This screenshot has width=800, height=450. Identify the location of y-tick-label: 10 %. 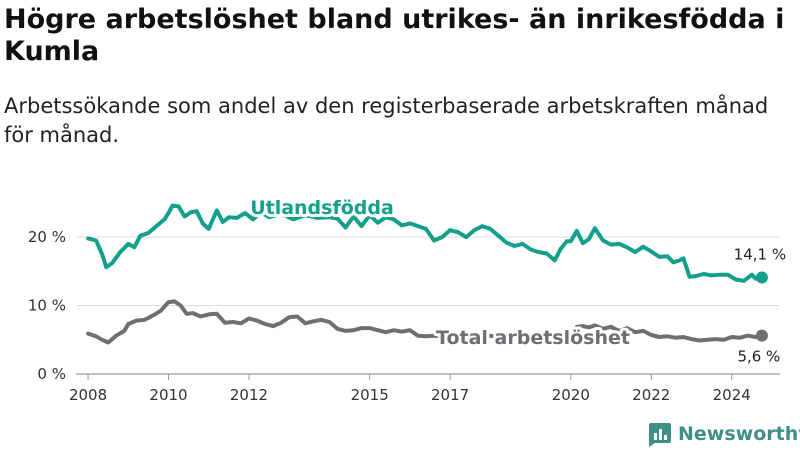
(47, 306).